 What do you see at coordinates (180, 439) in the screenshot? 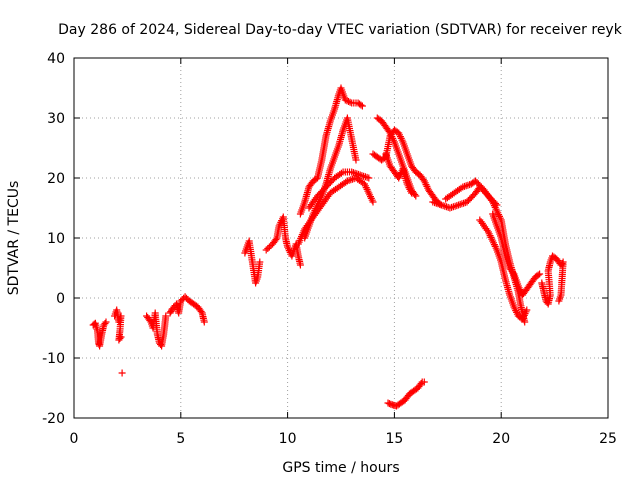
I see `x-tick-label-1: 5` at bounding box center [180, 439].